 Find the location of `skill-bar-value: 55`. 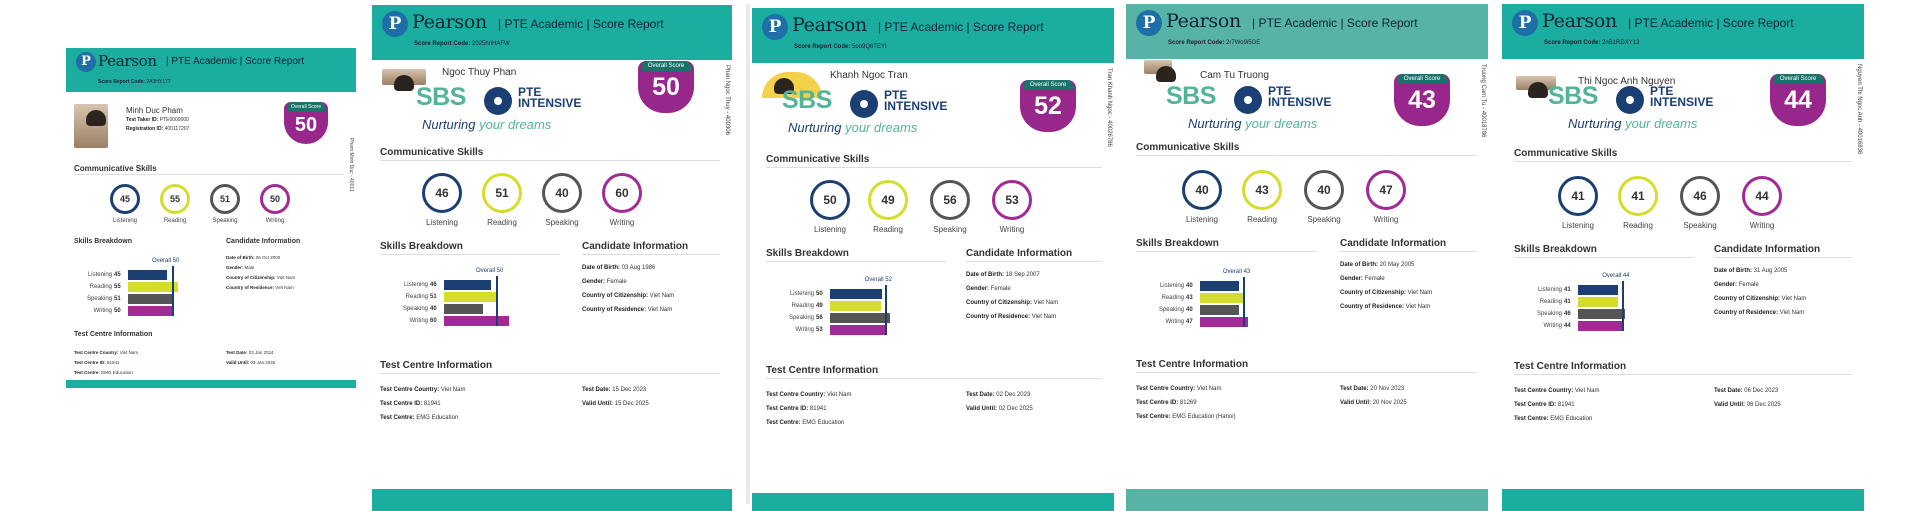

skill-bar-value: 55 is located at coordinates (117, 287).